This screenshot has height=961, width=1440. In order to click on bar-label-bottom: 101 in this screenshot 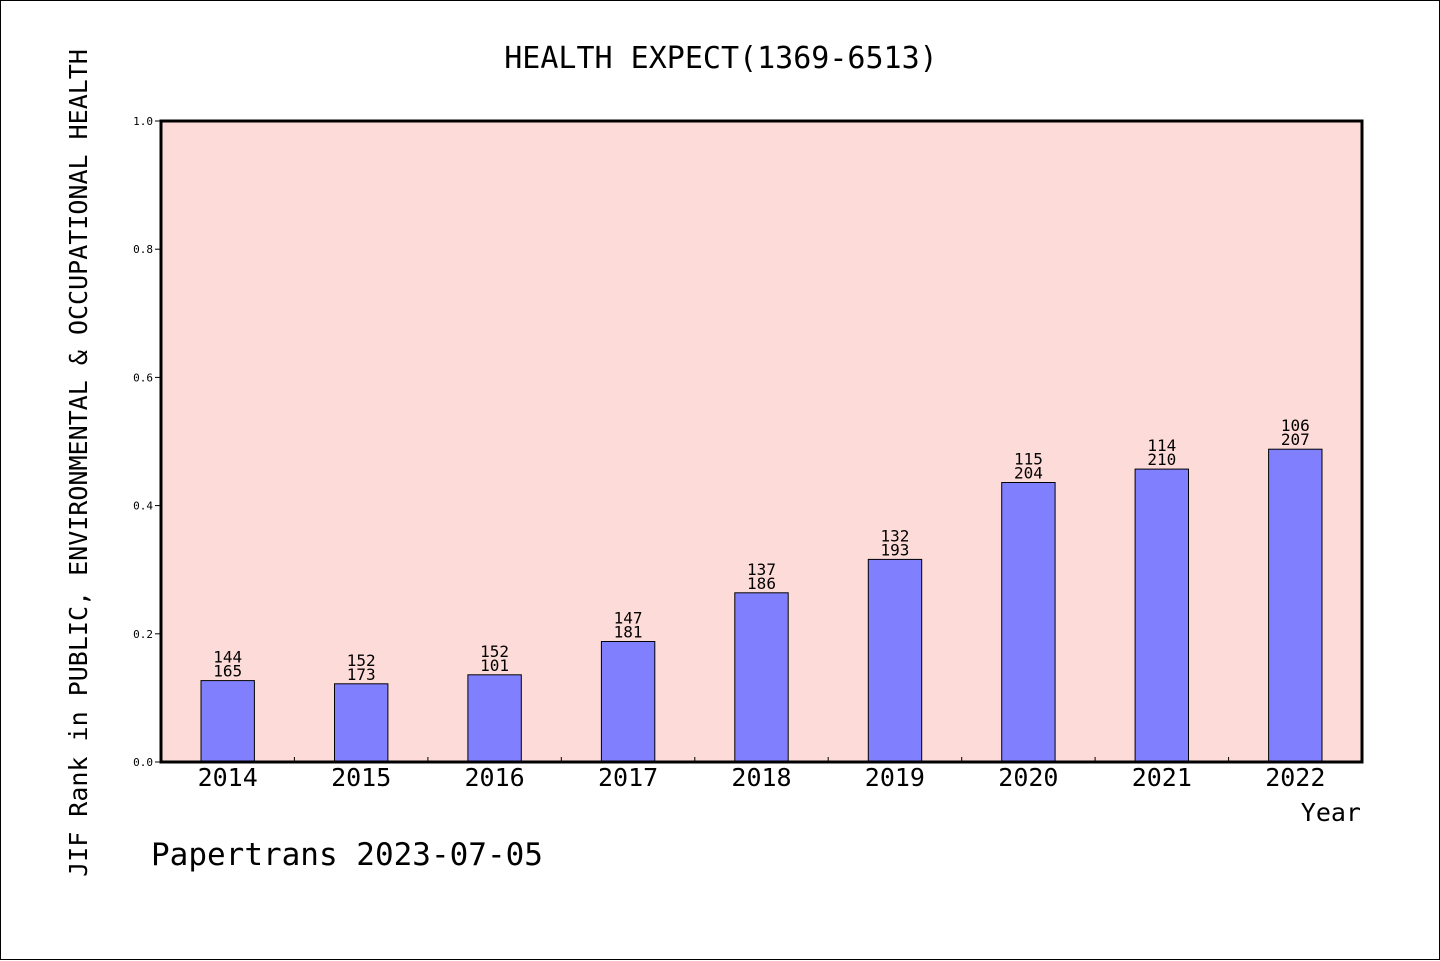, I will do `click(494, 665)`.